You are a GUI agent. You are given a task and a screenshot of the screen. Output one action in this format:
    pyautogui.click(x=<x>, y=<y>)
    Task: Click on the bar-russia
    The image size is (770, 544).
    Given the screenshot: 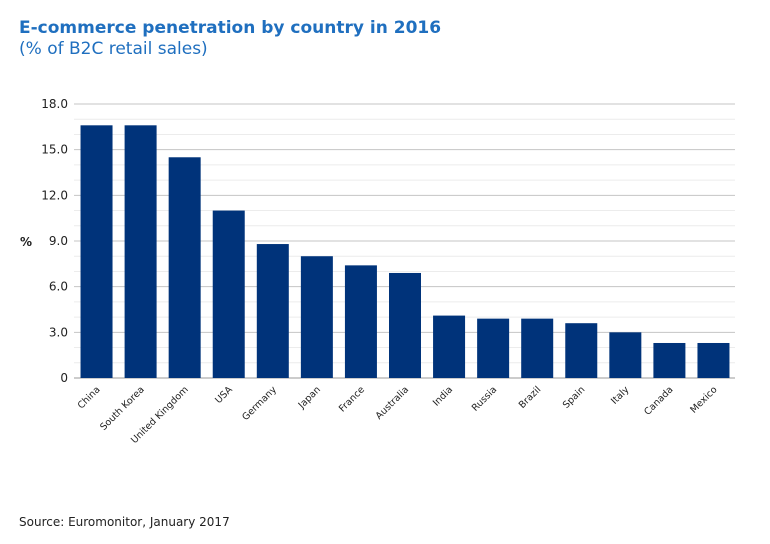 What is the action you would take?
    pyautogui.click(x=493, y=348)
    